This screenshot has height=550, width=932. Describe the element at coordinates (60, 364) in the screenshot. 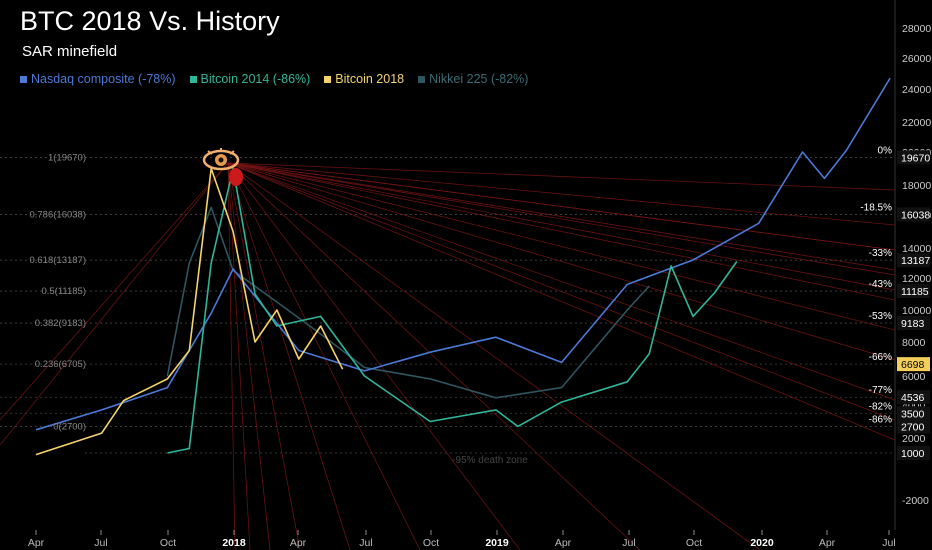

I see `fib-label: 0.236(6705)` at that location.